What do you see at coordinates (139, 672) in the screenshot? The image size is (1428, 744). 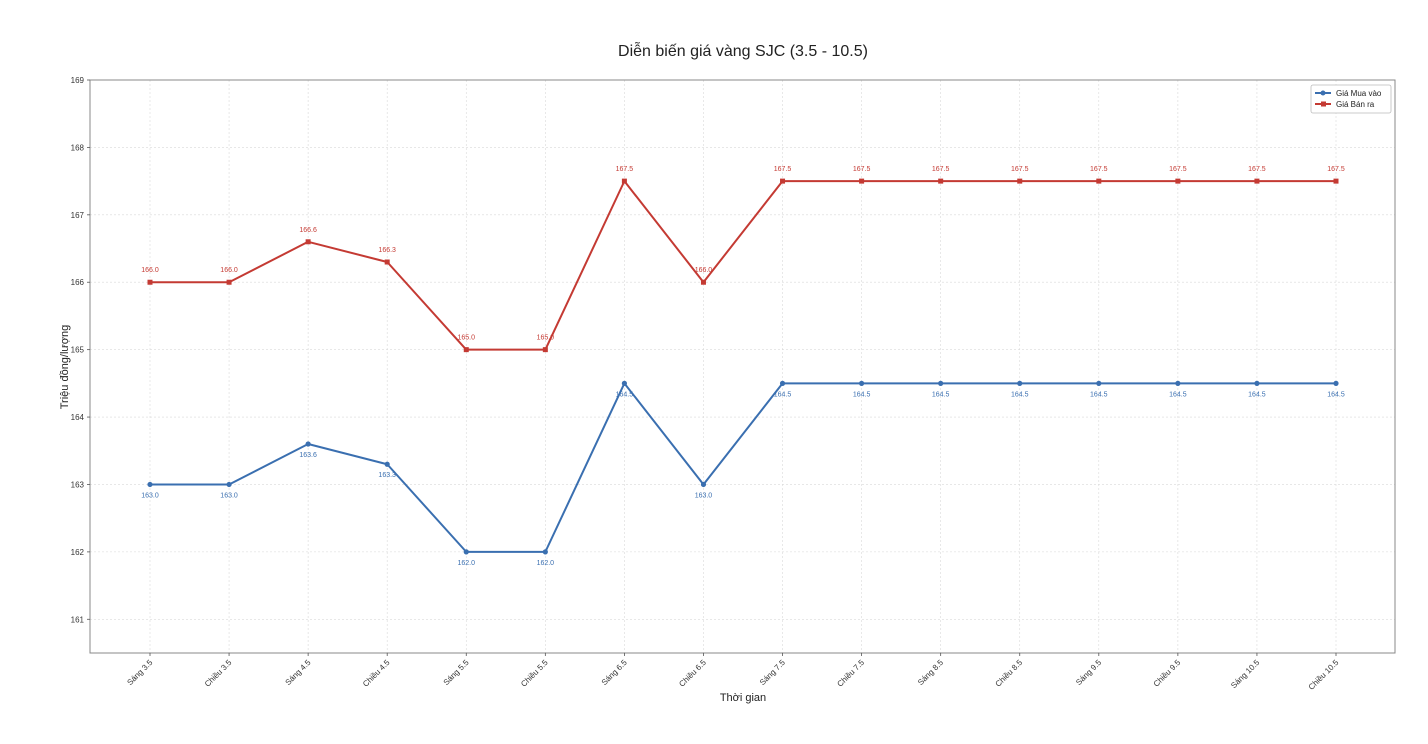 I see `x-tick-label: Sáng 3.5` at bounding box center [139, 672].